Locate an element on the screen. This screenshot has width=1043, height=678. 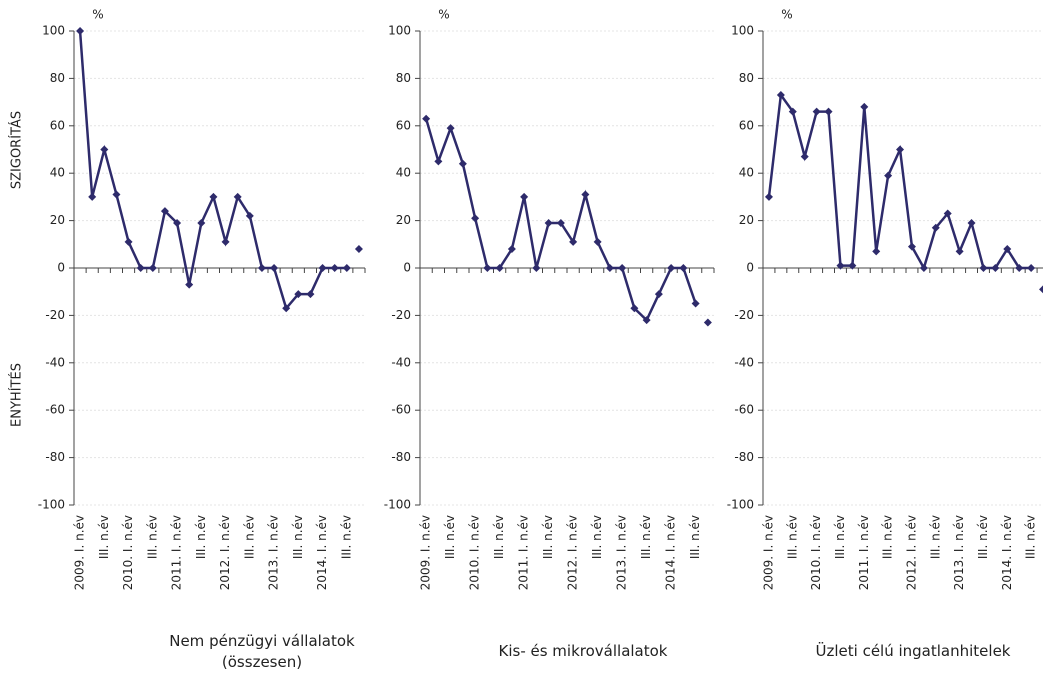
x-tick-label: 2012. I. n.év is located at coordinates (573, 552).